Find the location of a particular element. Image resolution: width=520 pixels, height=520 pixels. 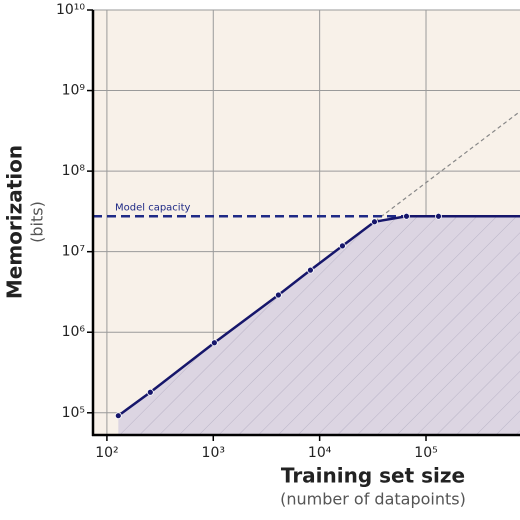

y-tick-label: 10⁸ is located at coordinates (74, 171).